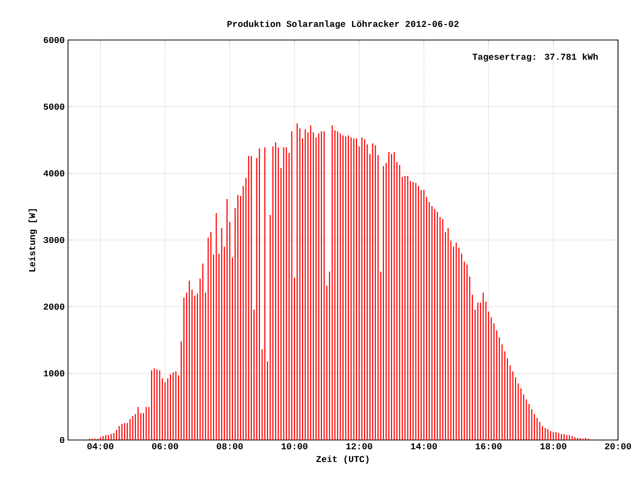 Image resolution: width=640 pixels, height=480 pixels. What do you see at coordinates (535, 57) in the screenshot?
I see `annotation: Tagesertrag: 37.781 kWh` at bounding box center [535, 57].